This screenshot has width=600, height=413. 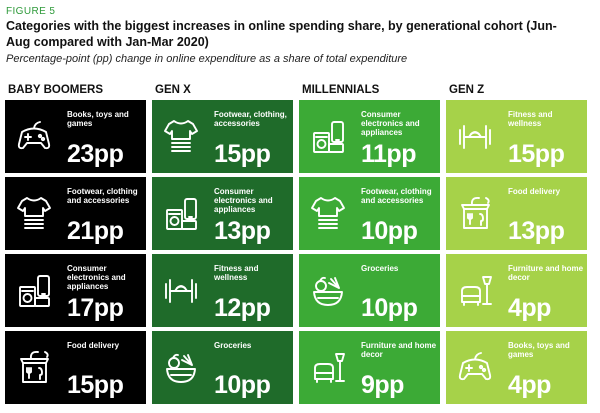 What do you see at coordinates (55, 90) in the screenshot?
I see `cohort-header-baby-boomers: BABY BOOMERS` at bounding box center [55, 90].